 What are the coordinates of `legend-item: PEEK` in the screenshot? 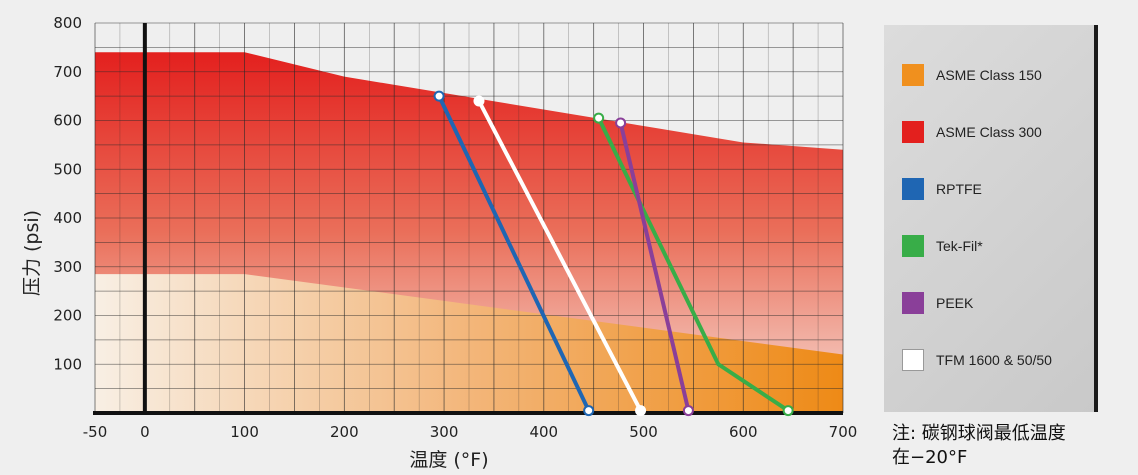 It's located at (937, 303).